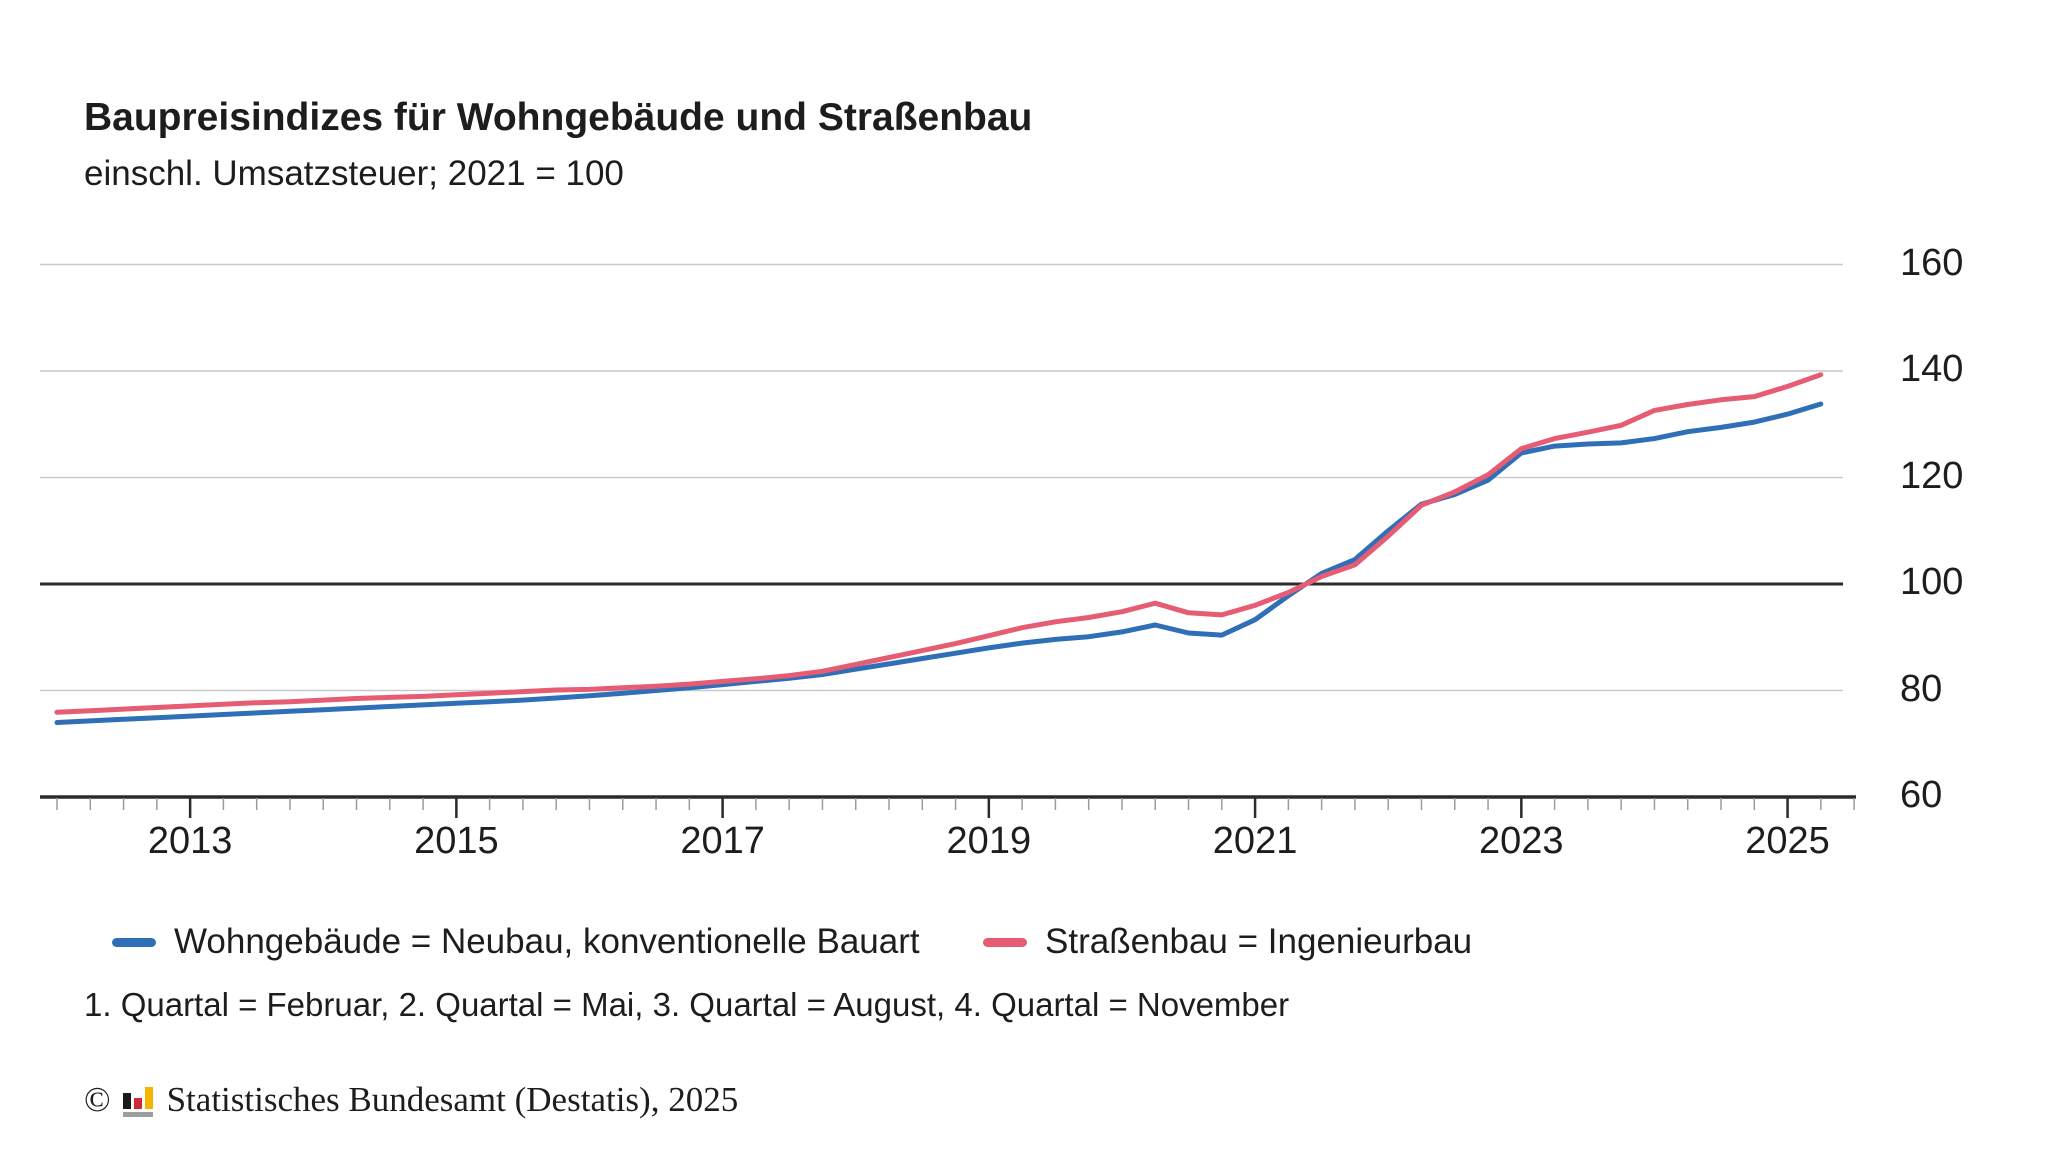 Image resolution: width=2048 pixels, height=1152 pixels. I want to click on strassenbau-line-swatch-icon, so click(1005, 942).